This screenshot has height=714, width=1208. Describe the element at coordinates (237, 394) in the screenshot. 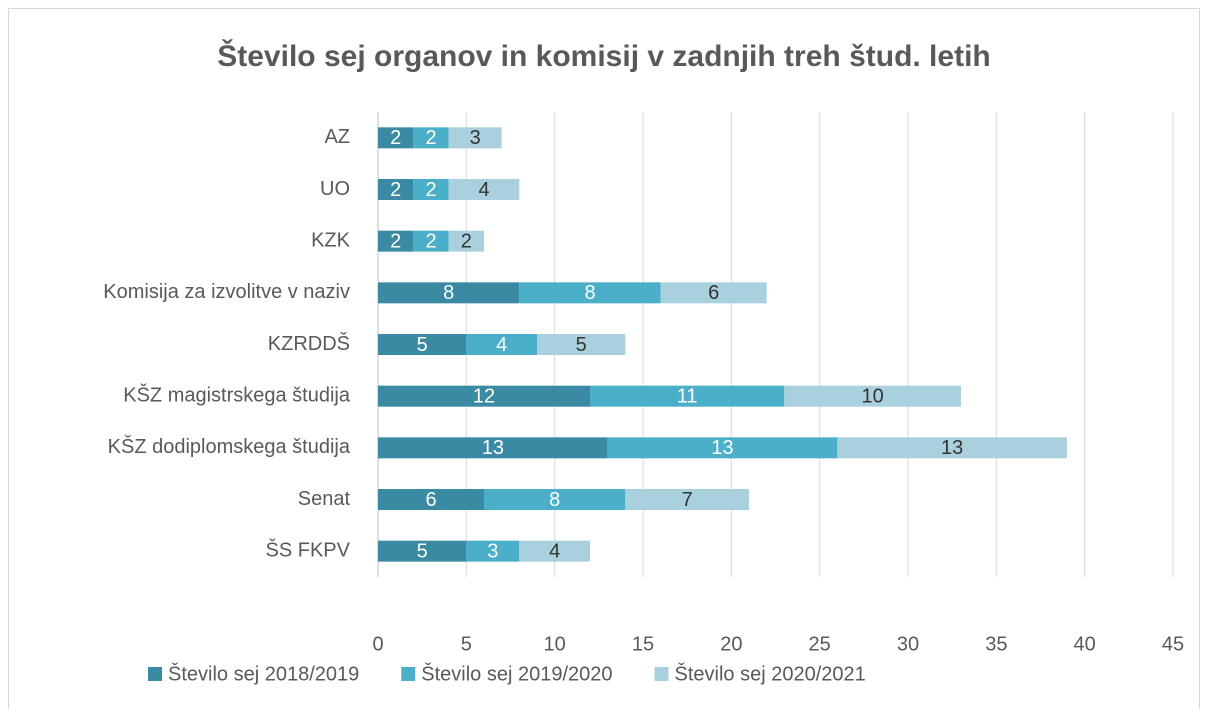

I see `y-tick-label: KŠZ magistrskega študija` at that location.